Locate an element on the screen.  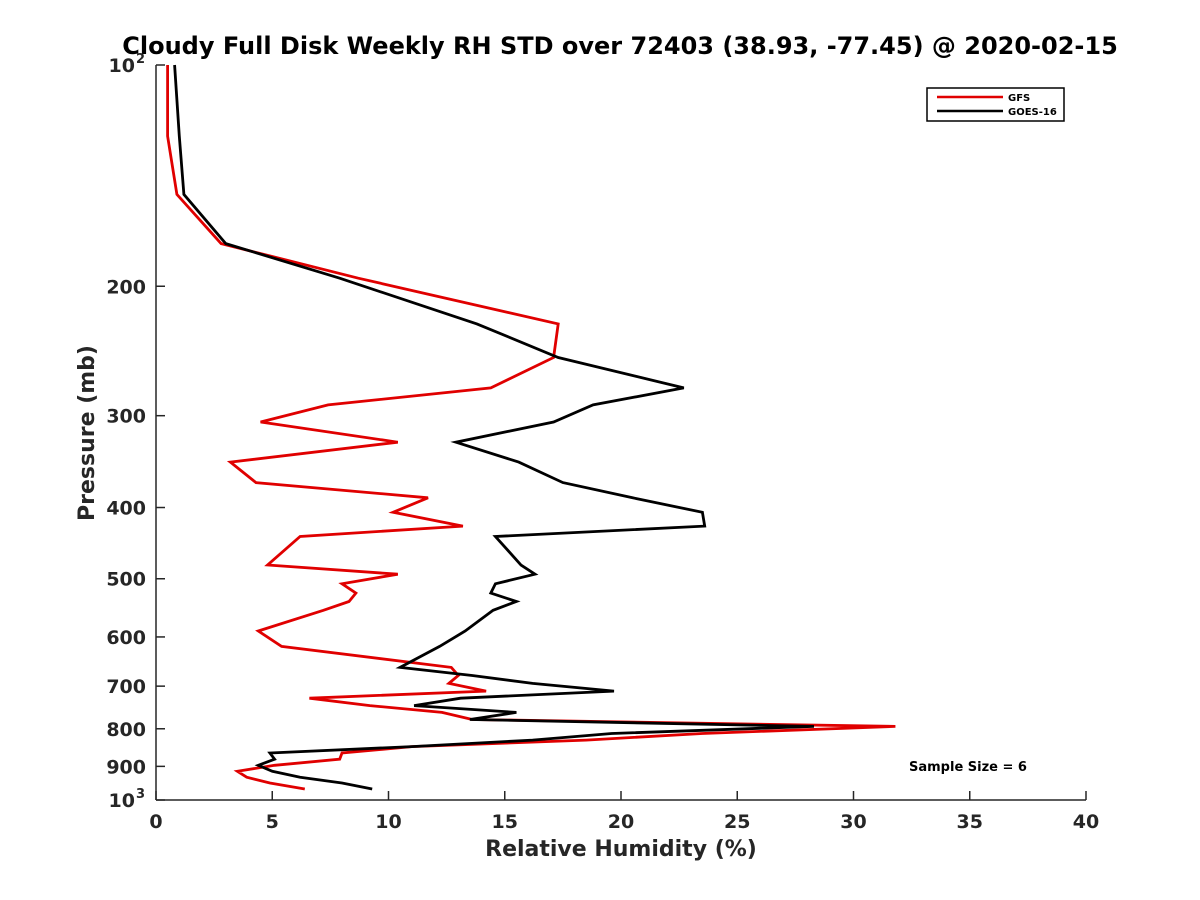
x-tick-label: 5 is located at coordinates (272, 822).